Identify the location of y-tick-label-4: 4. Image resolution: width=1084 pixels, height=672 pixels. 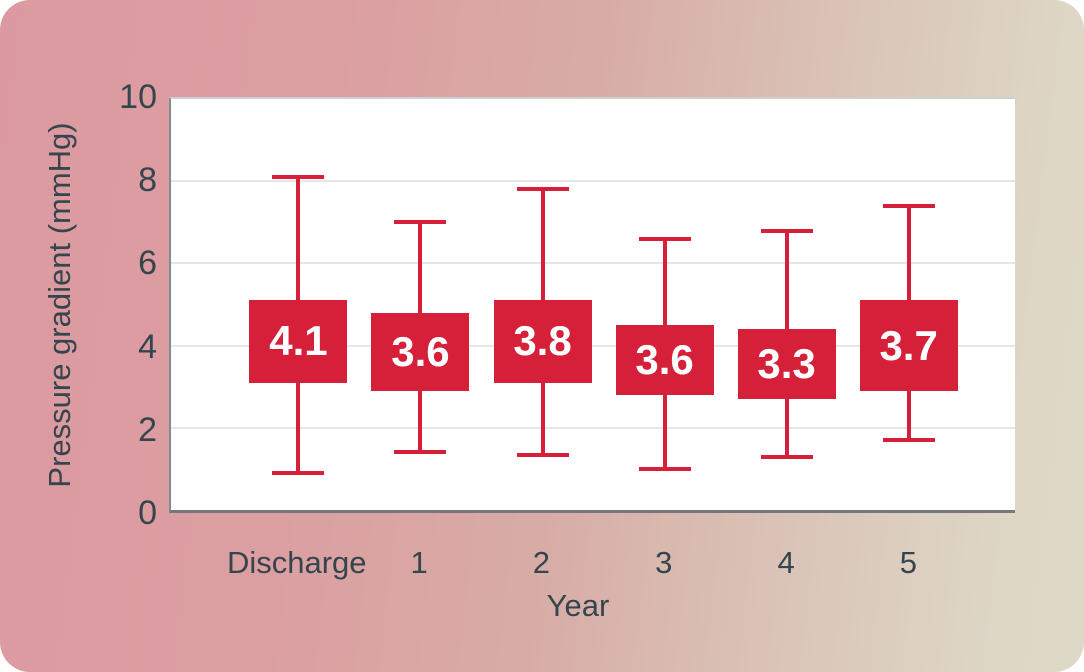
(147, 346).